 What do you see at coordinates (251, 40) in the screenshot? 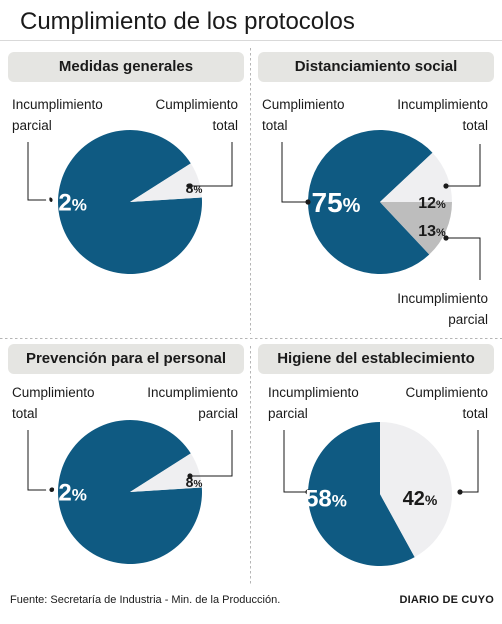
I see `title-rule` at bounding box center [251, 40].